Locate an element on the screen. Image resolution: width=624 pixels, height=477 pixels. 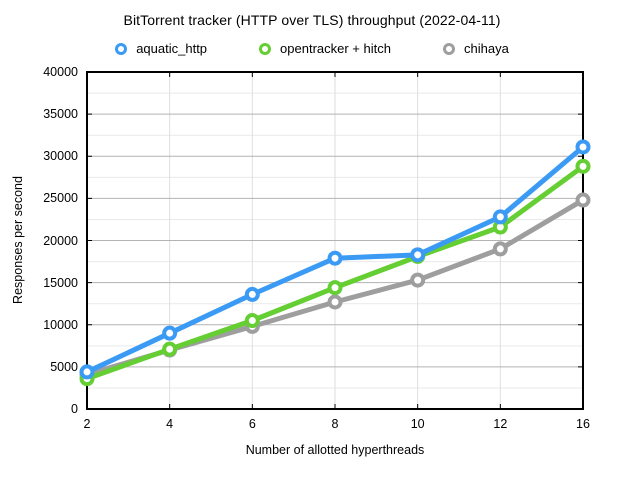
x-tick-label: 2 is located at coordinates (87, 424).